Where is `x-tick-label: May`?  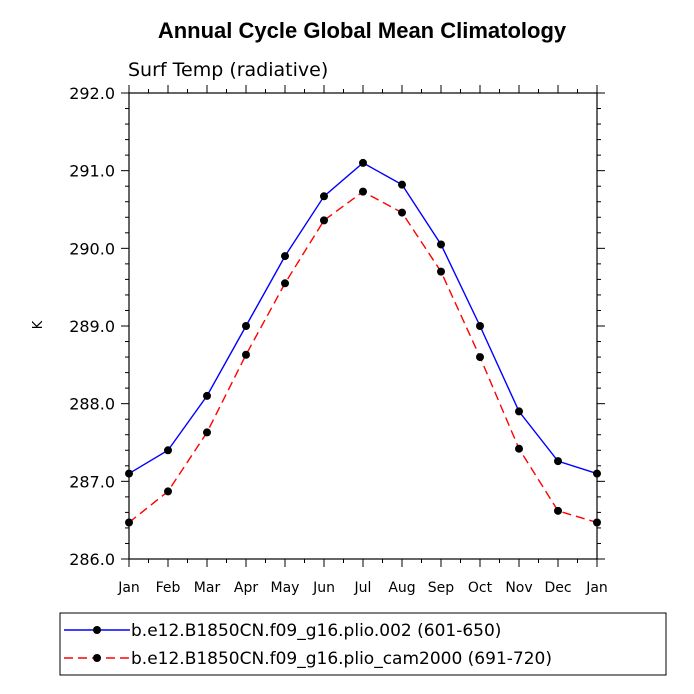
x-tick-label: May is located at coordinates (285, 588).